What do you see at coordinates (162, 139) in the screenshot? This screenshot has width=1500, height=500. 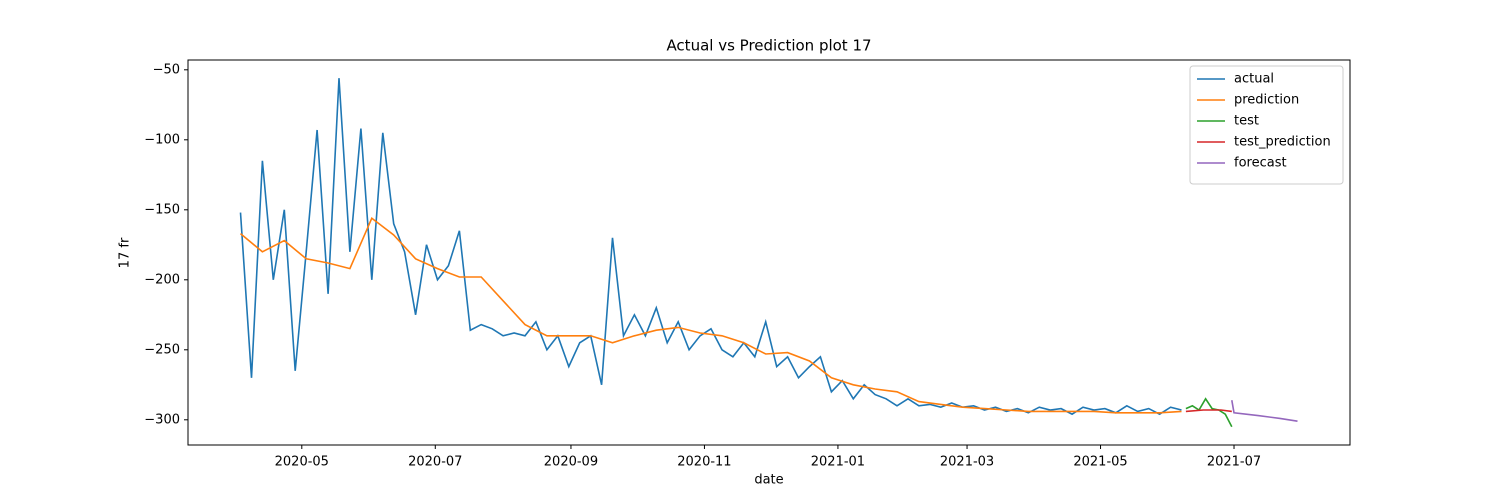 I see `y-tick-label: −100` at bounding box center [162, 139].